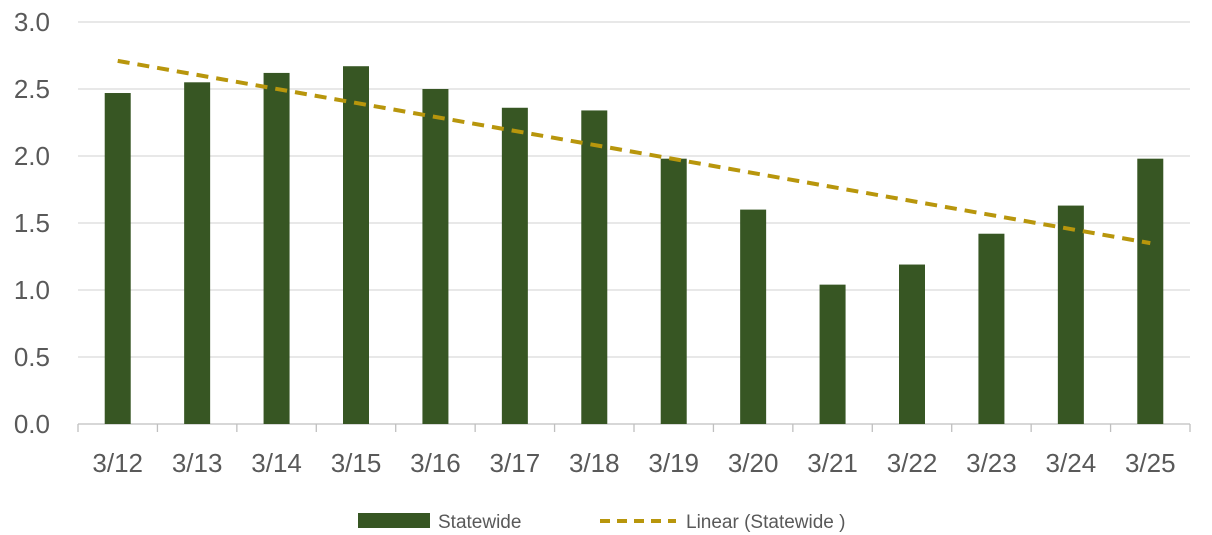 The width and height of the screenshot is (1212, 535). I want to click on legend-swatch-statewide, so click(394, 520).